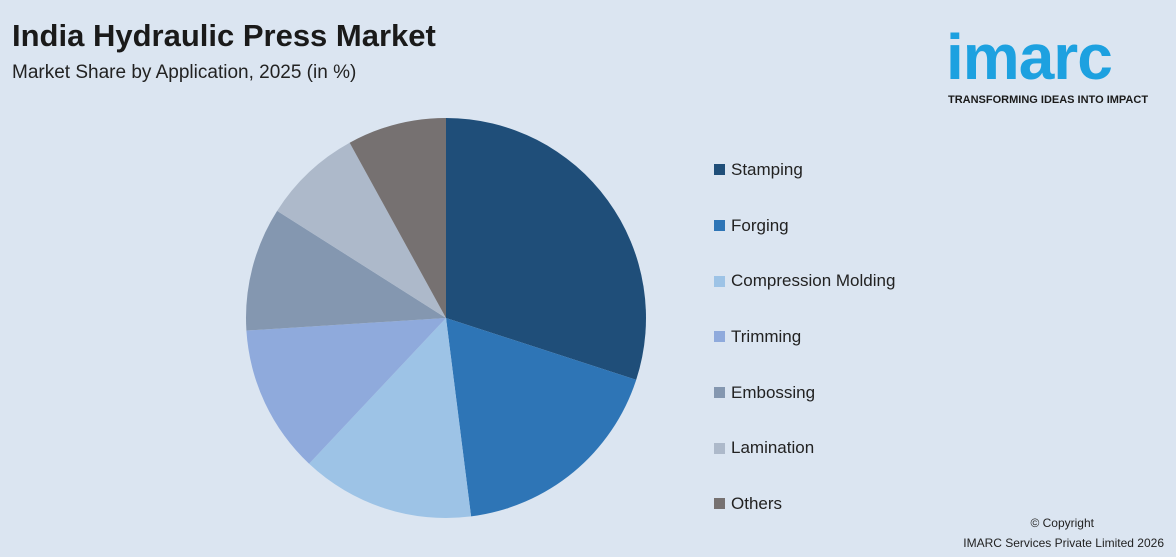  What do you see at coordinates (804, 170) in the screenshot?
I see `legend-item: Stamping` at bounding box center [804, 170].